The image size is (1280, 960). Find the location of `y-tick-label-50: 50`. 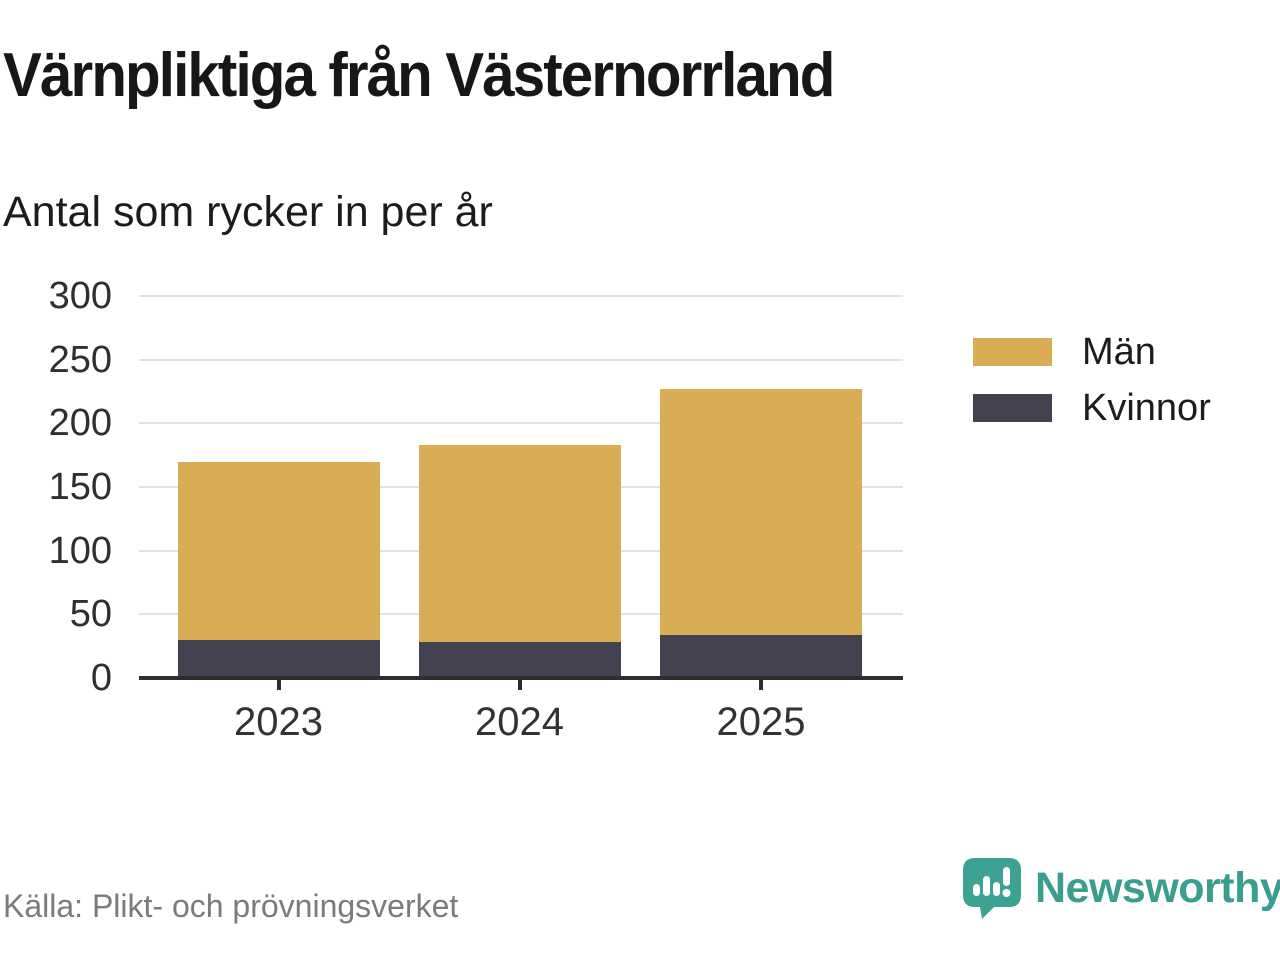

y-tick-label-50: 50 is located at coordinates (90, 614).